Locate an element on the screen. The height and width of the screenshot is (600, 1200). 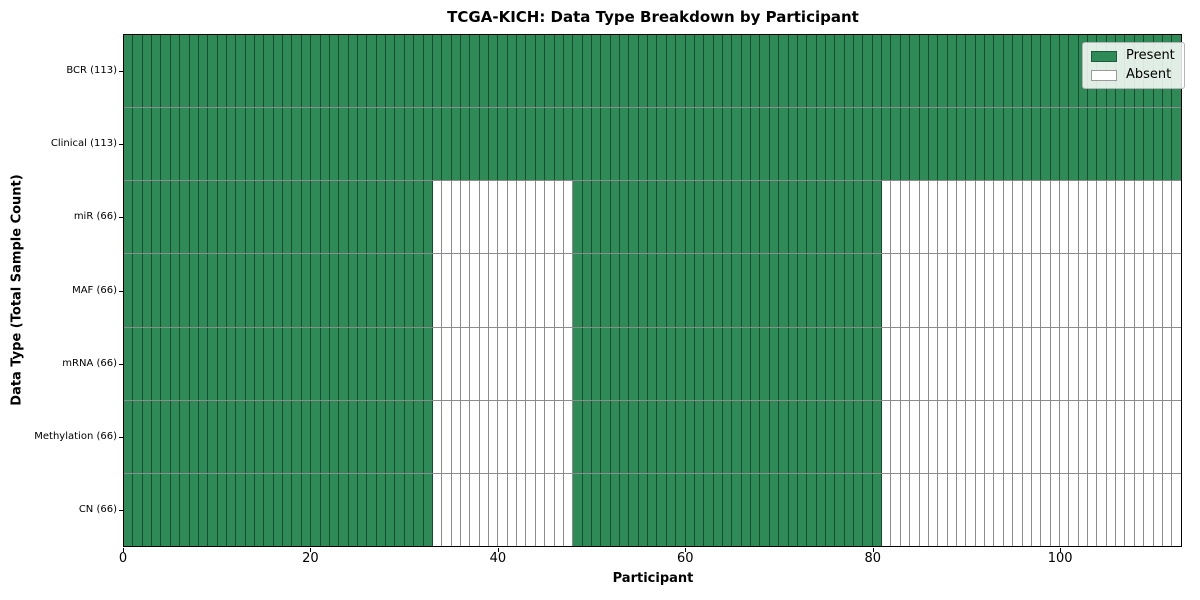
y-tick-mark is located at coordinates (121, 71).